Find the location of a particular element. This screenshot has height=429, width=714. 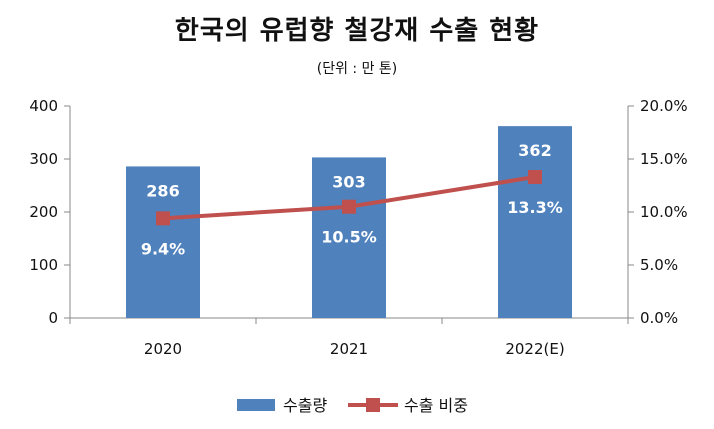

y-left-tick-label: 400 is located at coordinates (43, 106).